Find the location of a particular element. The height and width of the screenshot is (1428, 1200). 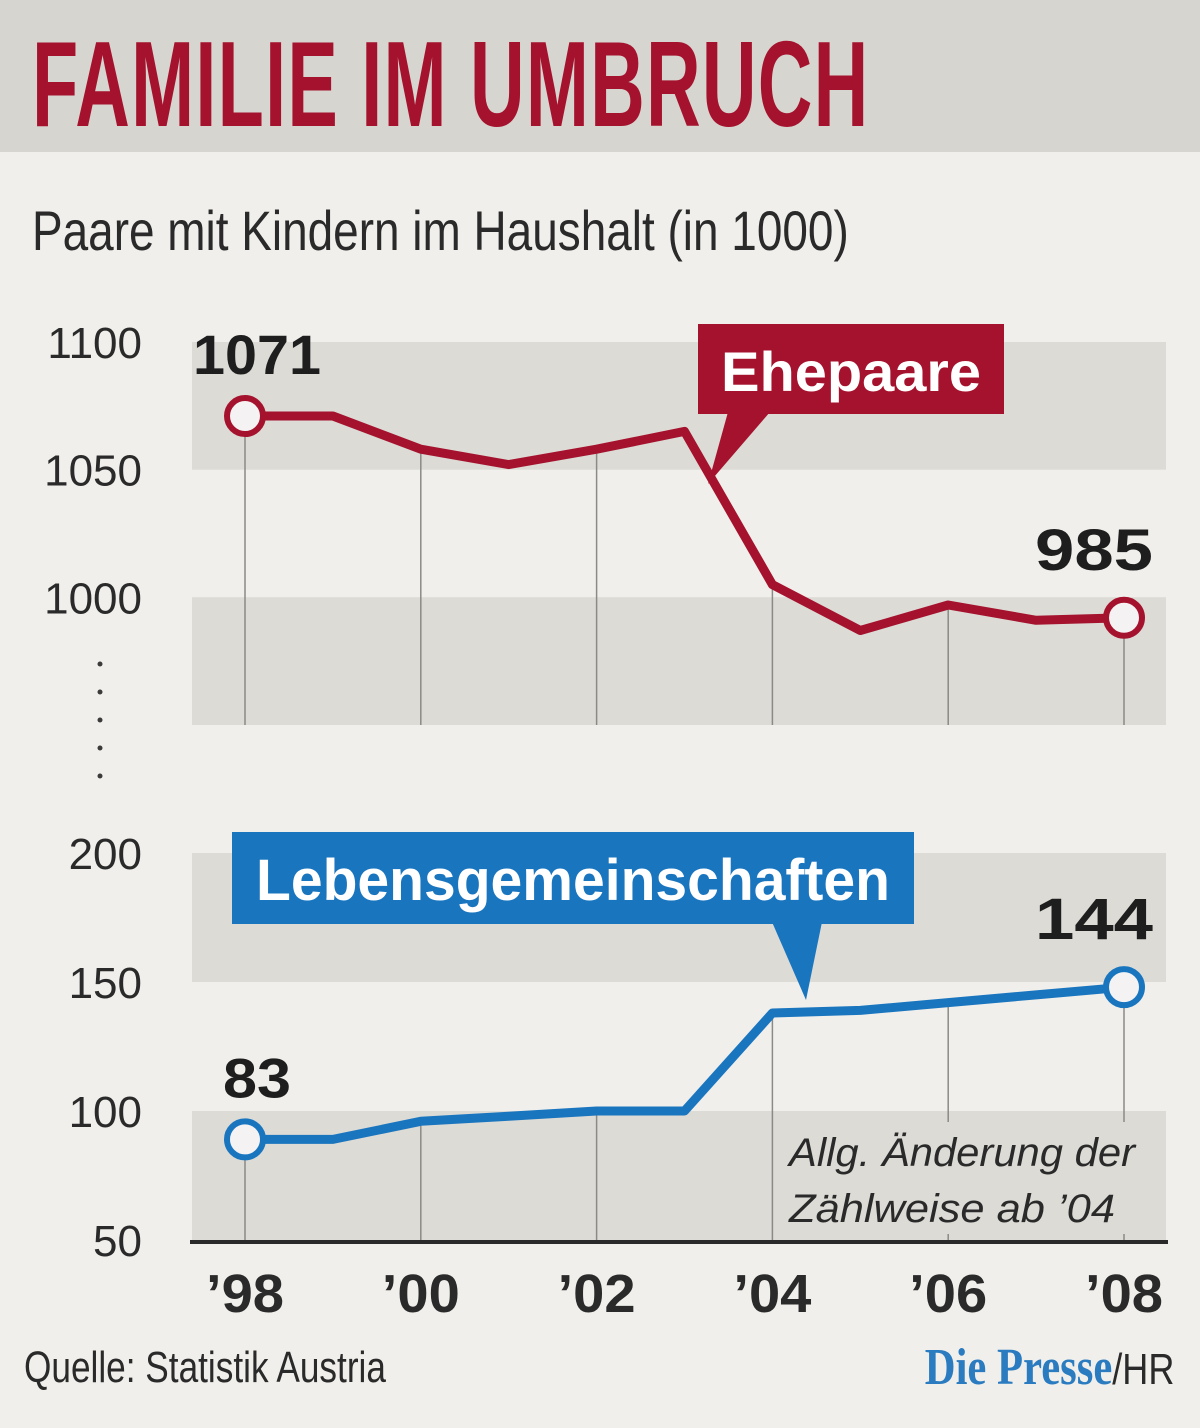

y-tick-label: 50 is located at coordinates (117, 1241).